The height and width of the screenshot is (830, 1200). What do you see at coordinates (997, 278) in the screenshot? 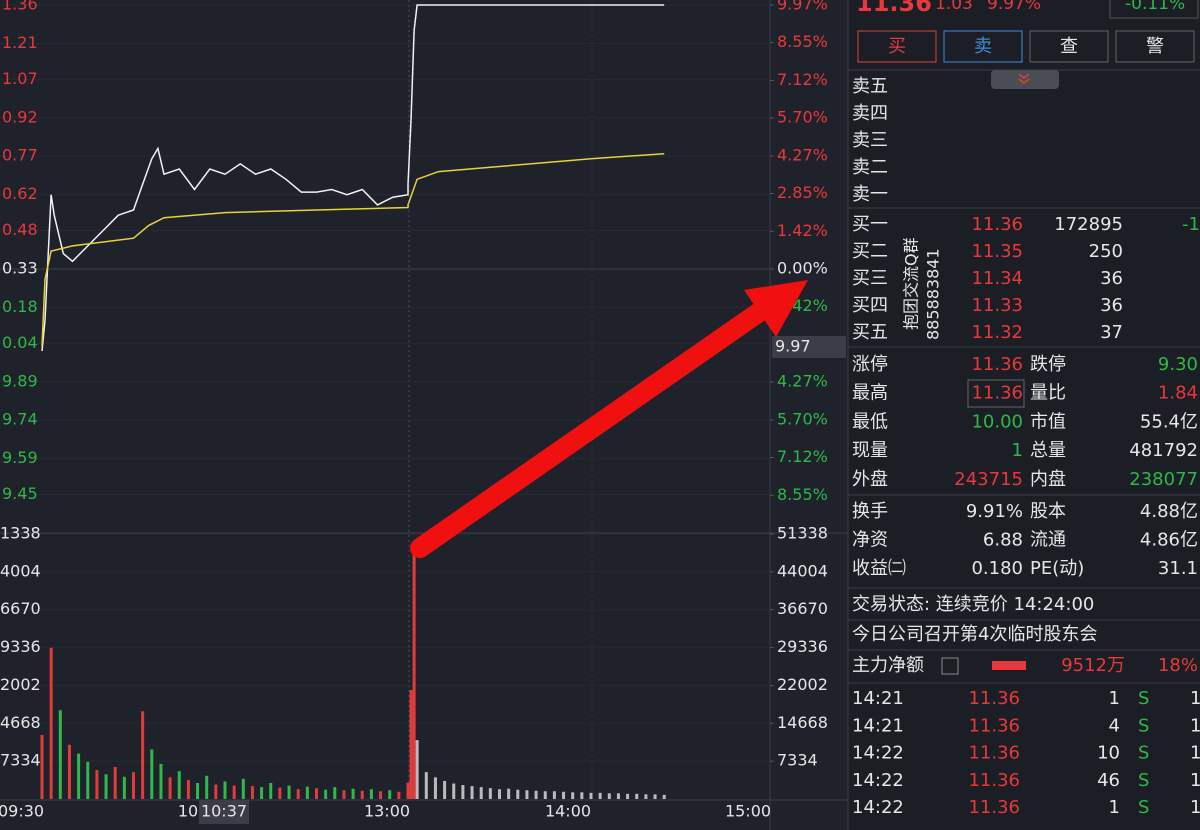
I see `bid-price: 11.34` at bounding box center [997, 278].